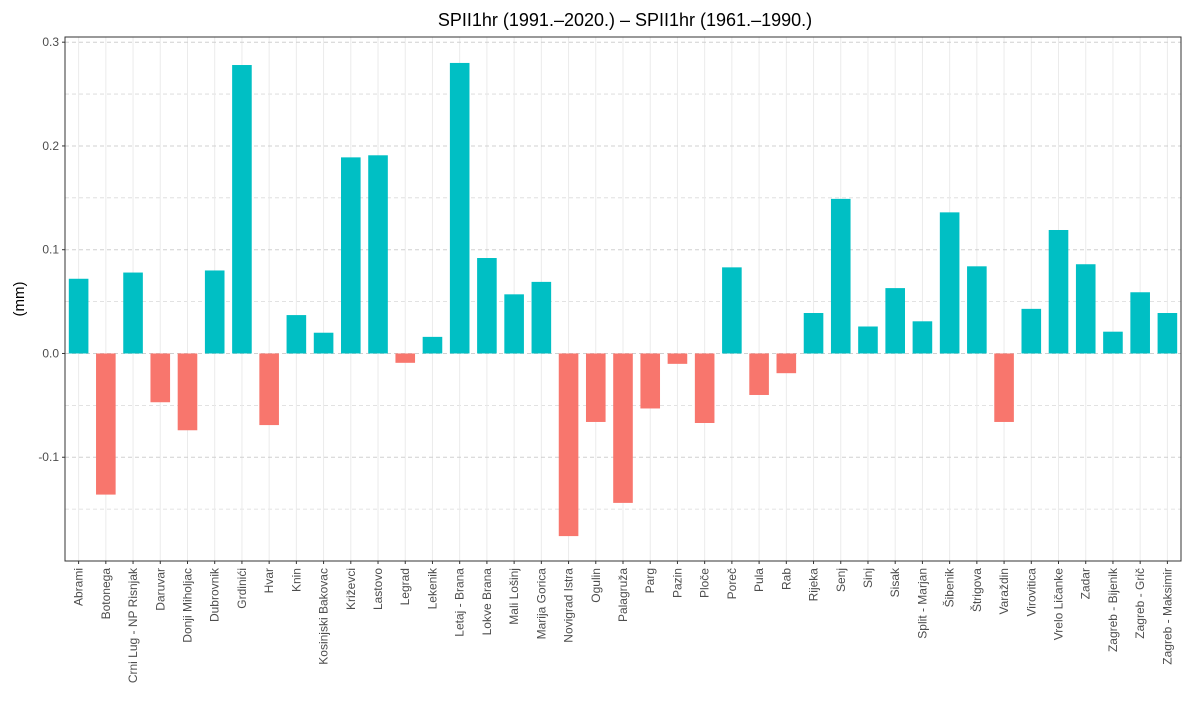 The height and width of the screenshot is (711, 1186). What do you see at coordinates (50, 353) in the screenshot?
I see `y-tick-label: 0.0` at bounding box center [50, 353].